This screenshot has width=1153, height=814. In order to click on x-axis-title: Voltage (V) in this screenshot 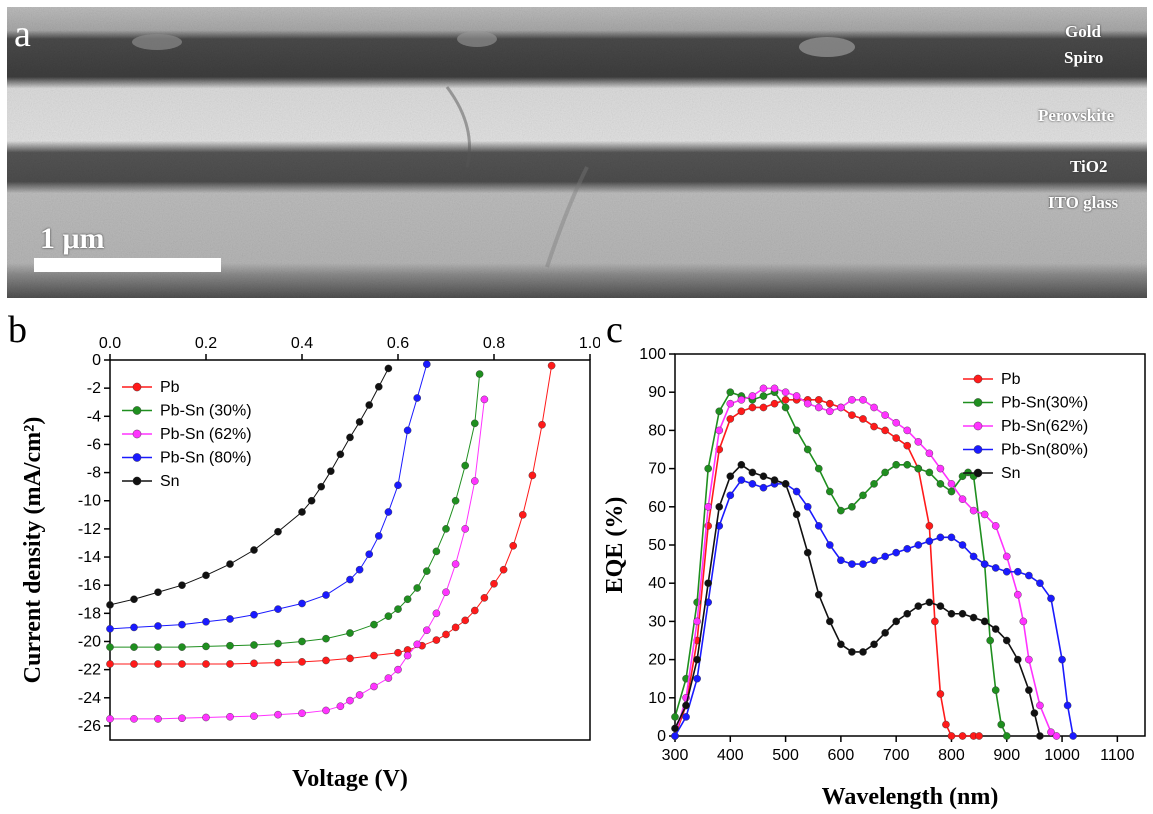, I will do `click(350, 779)`.